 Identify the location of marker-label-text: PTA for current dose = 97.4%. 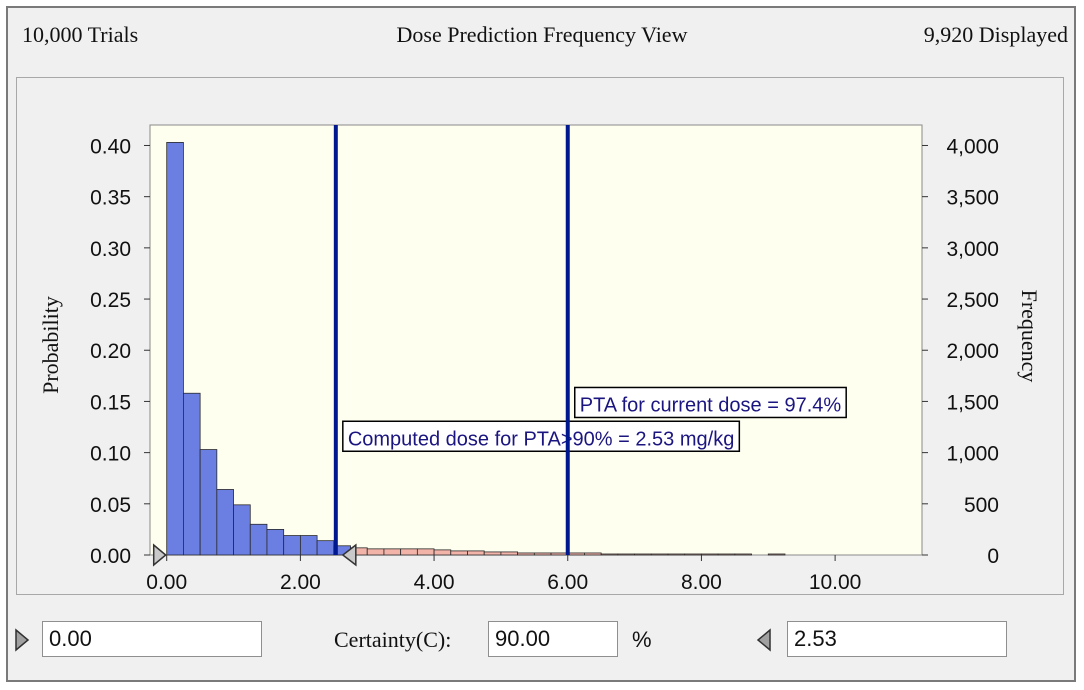
(711, 405).